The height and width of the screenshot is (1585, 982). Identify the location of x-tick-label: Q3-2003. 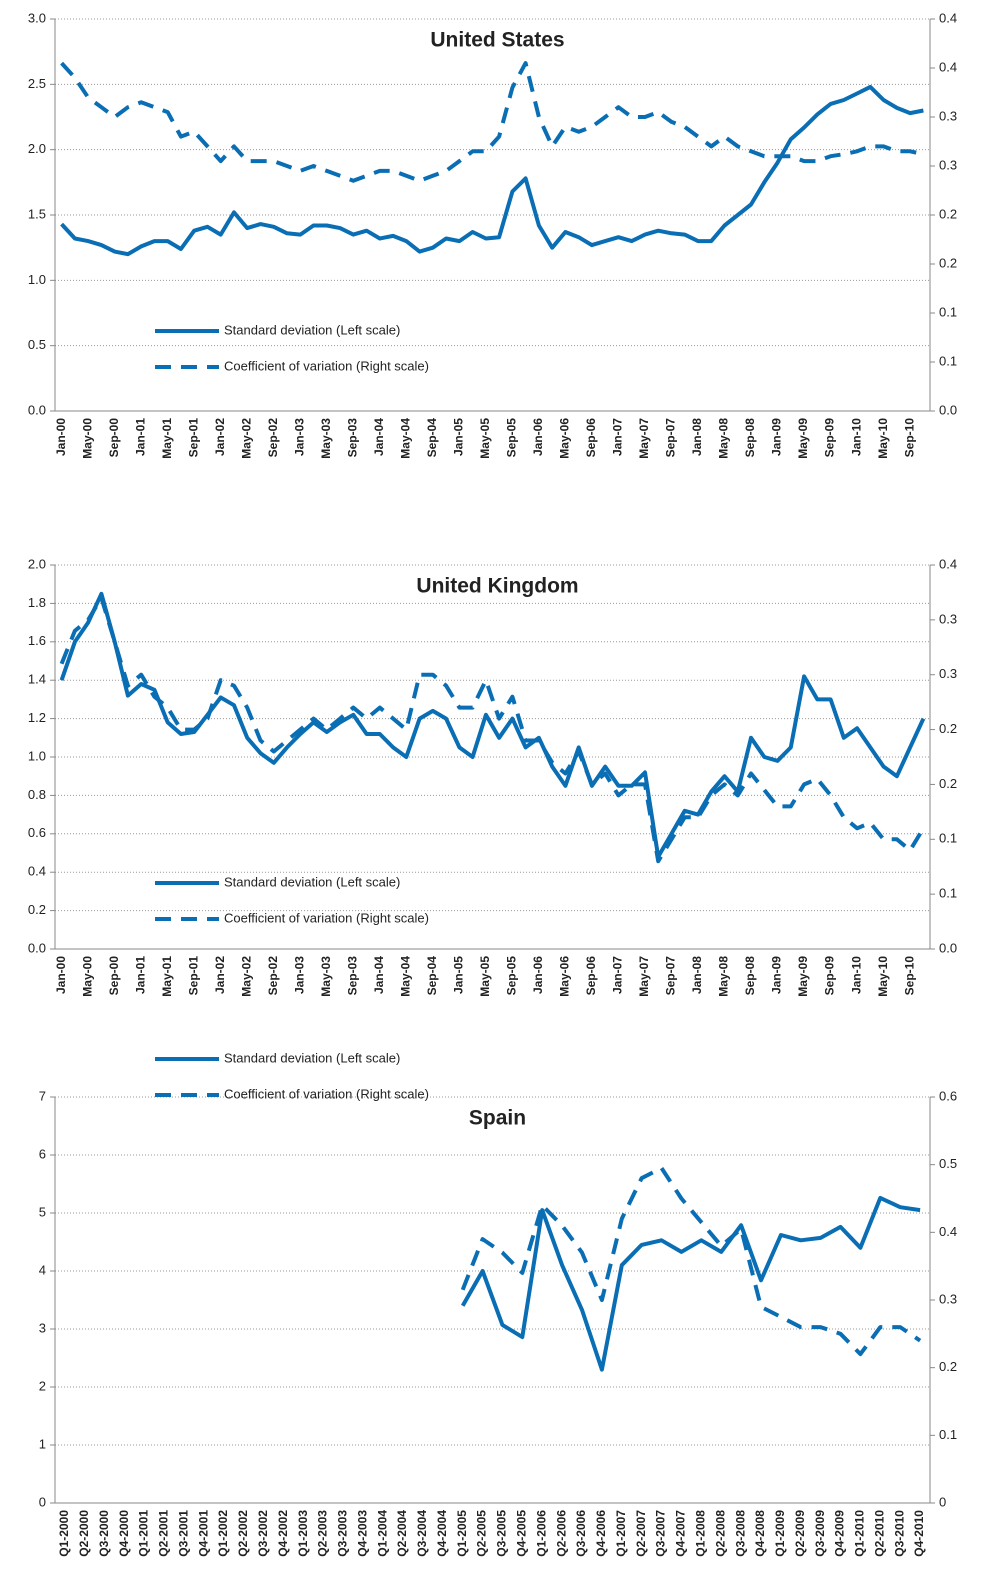
(343, 1533).